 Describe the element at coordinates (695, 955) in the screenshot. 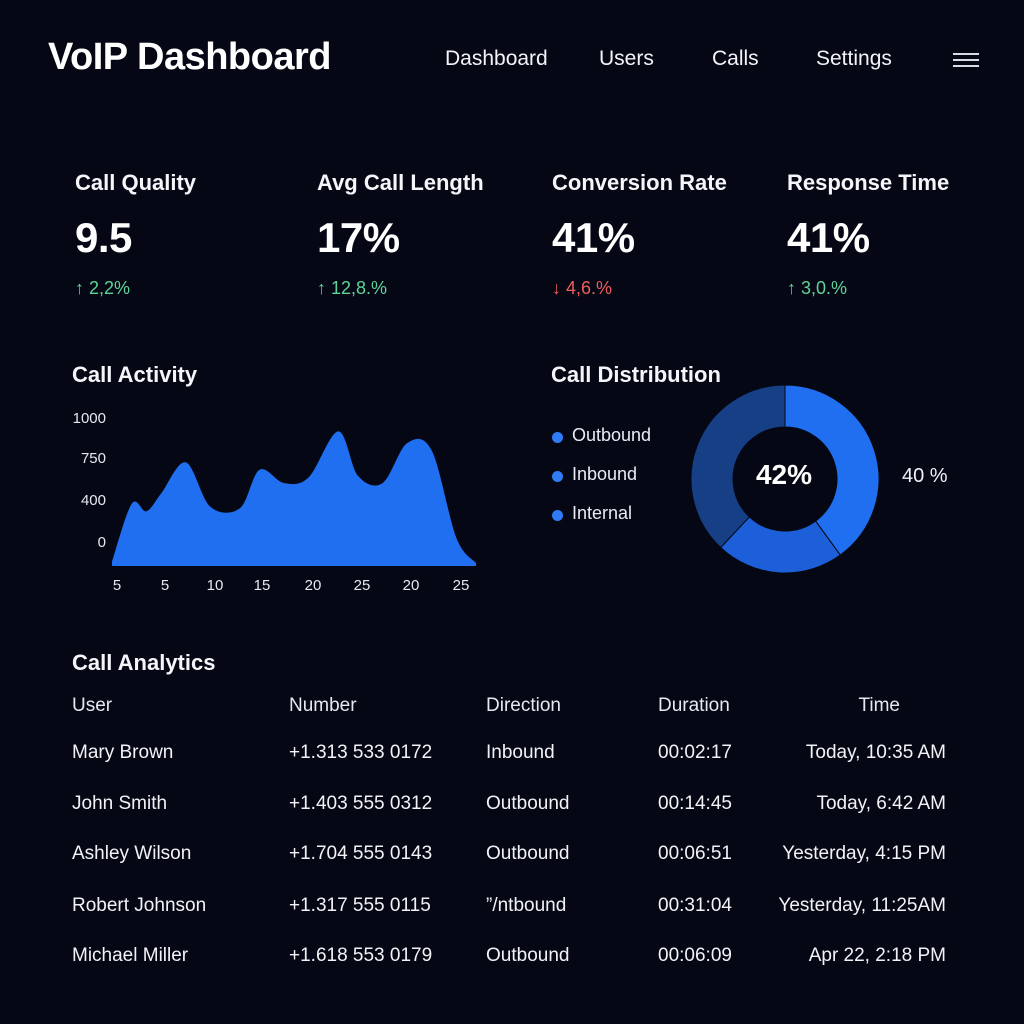

I see `cell-duration: 00:06:09` at that location.